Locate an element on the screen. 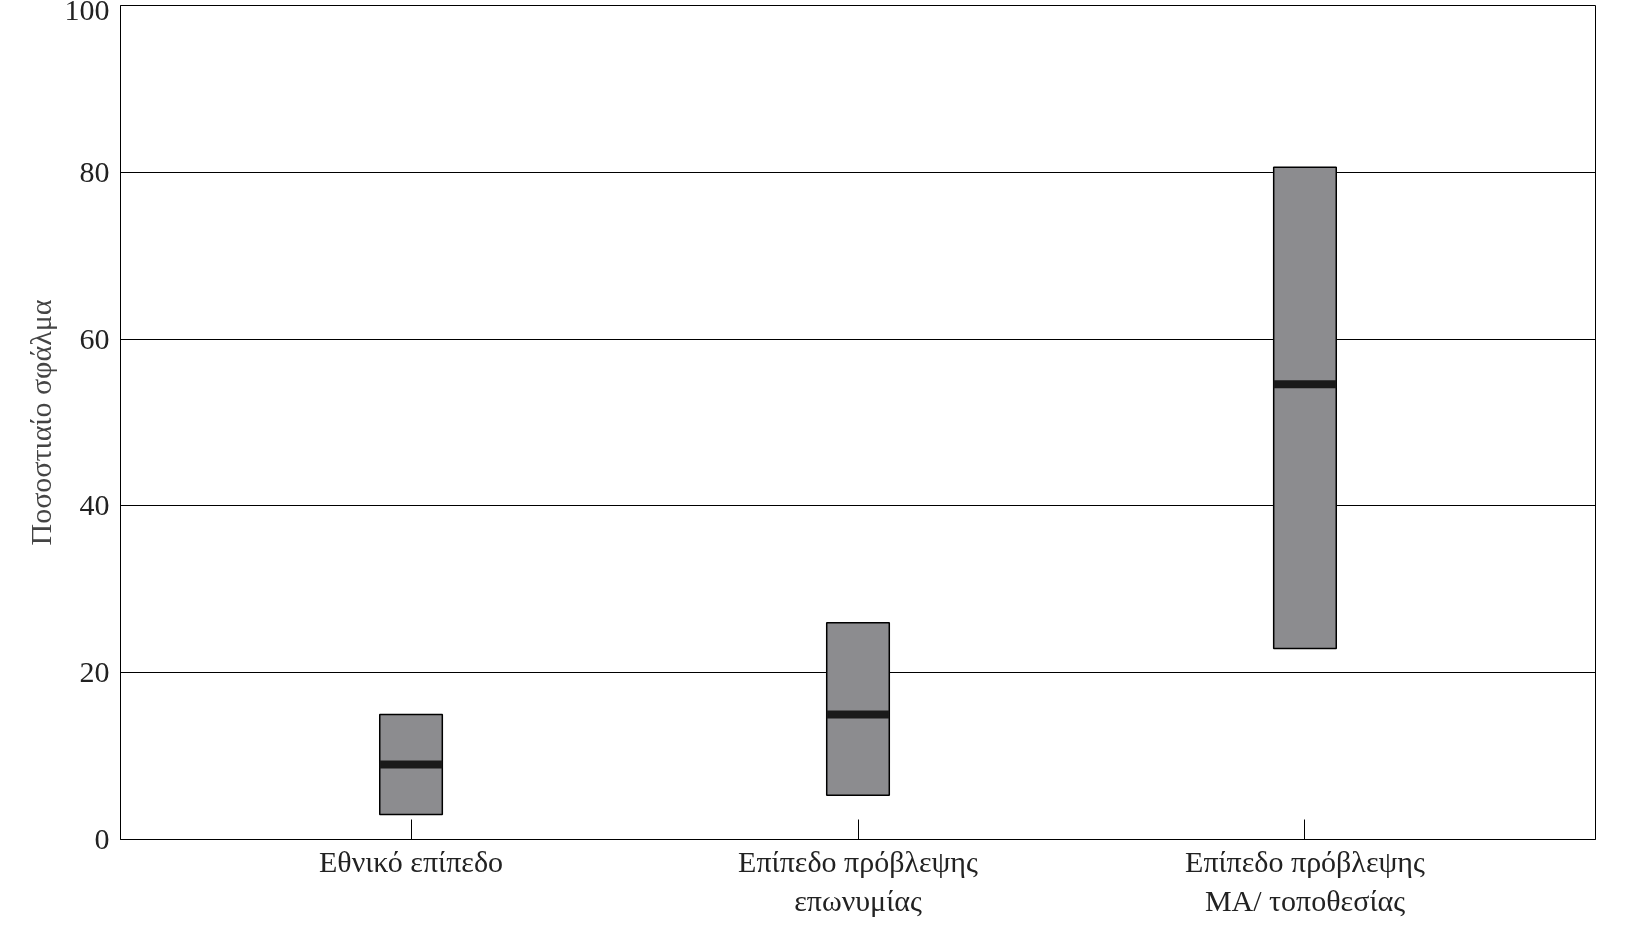 The image size is (1652, 943). y-tick-label: 80 is located at coordinates (94, 171).